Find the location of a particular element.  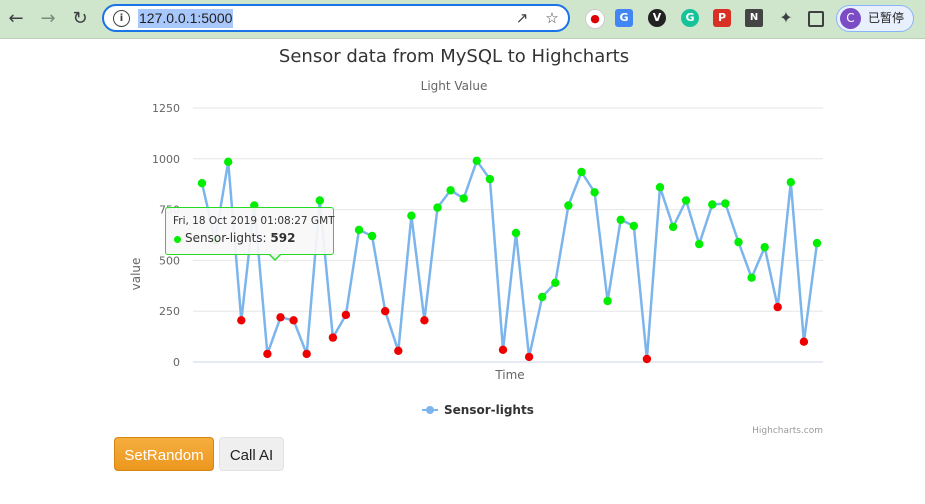

avatar: C is located at coordinates (850, 18).